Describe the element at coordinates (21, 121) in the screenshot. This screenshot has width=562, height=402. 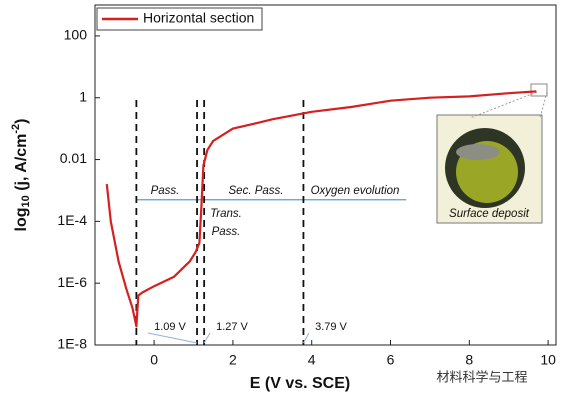
I see `y-label-part: )` at that location.